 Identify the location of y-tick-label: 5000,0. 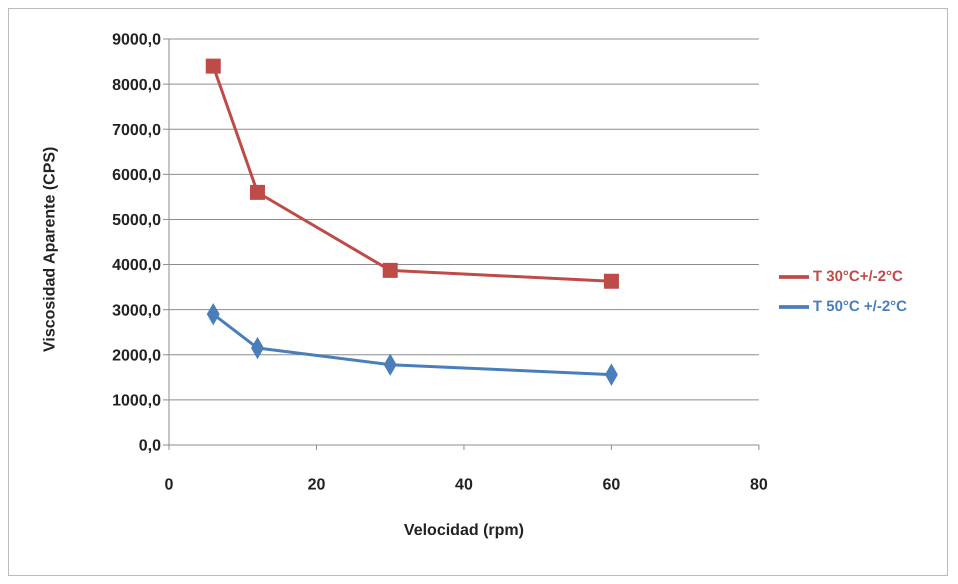
(137, 221).